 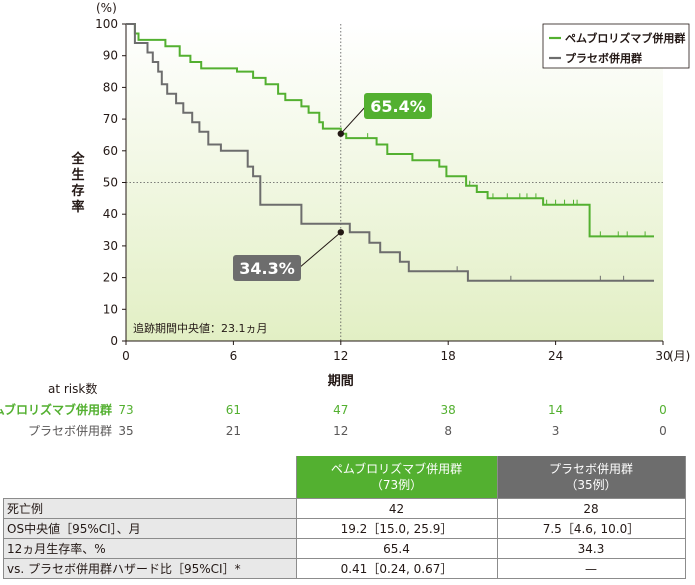 I want to click on y-axis-title: 全生存率, so click(x=77, y=183).